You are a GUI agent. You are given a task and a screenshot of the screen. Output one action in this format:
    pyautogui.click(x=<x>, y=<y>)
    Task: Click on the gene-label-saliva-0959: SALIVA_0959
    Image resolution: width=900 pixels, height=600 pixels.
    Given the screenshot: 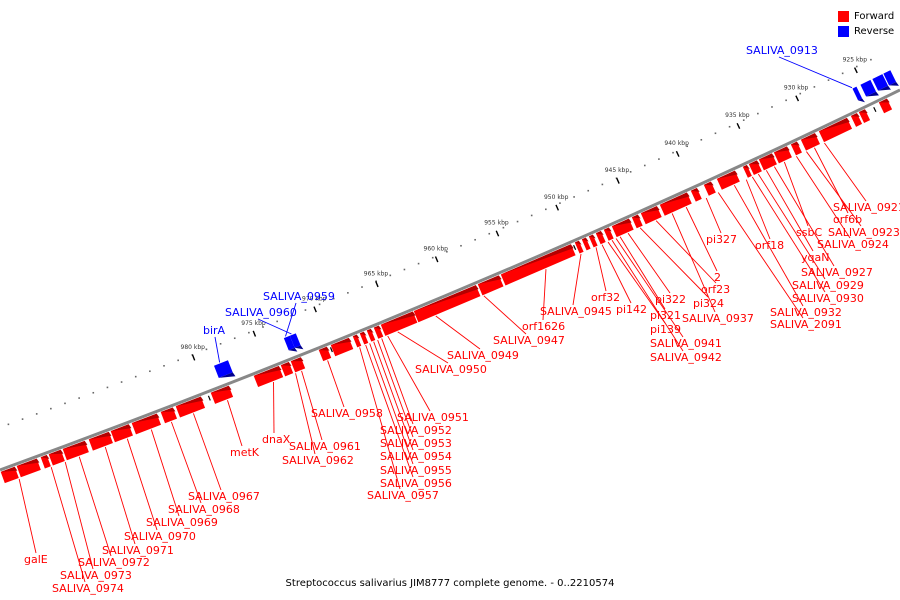 What is the action you would take?
    pyautogui.click(x=299, y=296)
    